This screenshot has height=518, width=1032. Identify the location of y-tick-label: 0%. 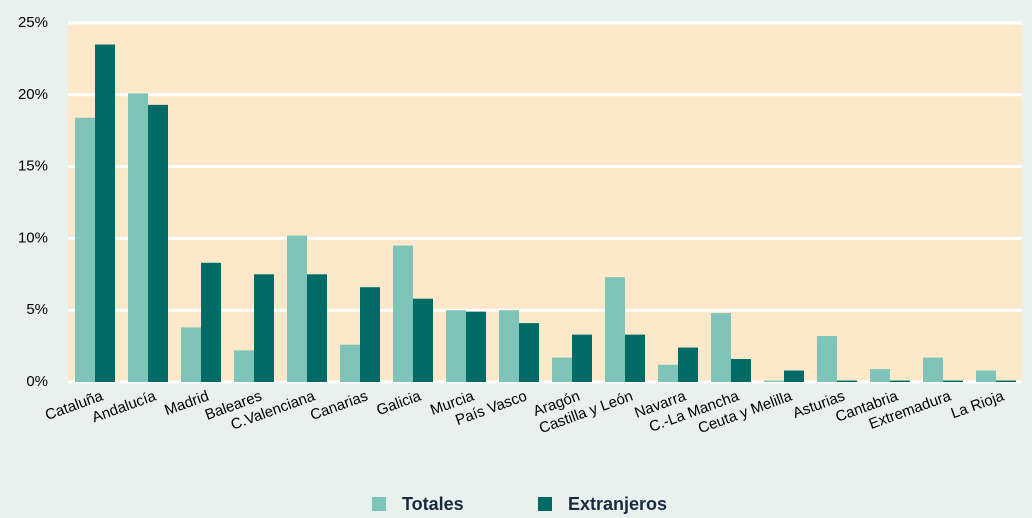
(37, 381).